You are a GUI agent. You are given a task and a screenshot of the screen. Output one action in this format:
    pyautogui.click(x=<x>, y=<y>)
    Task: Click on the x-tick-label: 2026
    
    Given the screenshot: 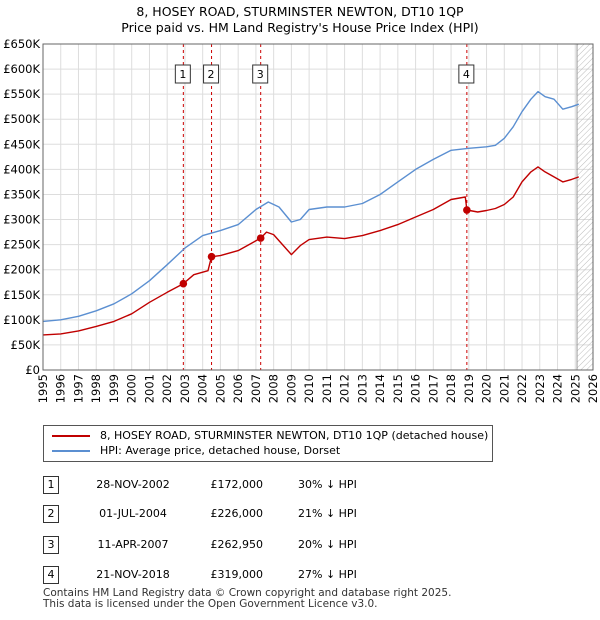 What is the action you would take?
    pyautogui.click(x=593, y=388)
    